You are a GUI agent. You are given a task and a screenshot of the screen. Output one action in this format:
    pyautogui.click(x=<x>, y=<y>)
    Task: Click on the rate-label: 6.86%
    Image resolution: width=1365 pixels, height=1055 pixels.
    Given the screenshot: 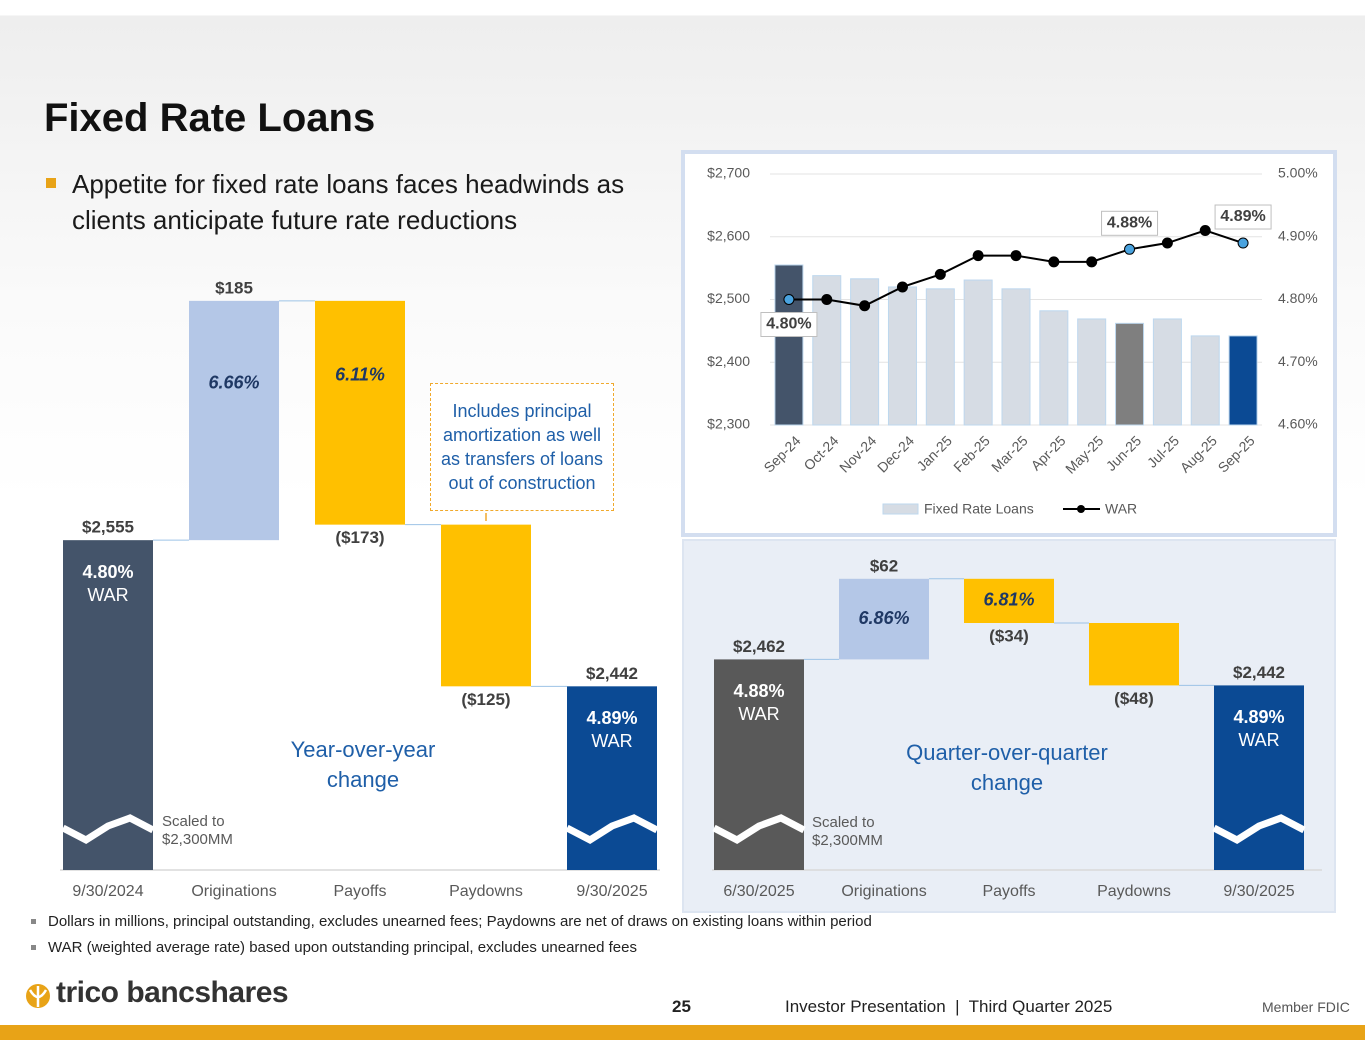 What is the action you would take?
    pyautogui.click(x=883, y=618)
    